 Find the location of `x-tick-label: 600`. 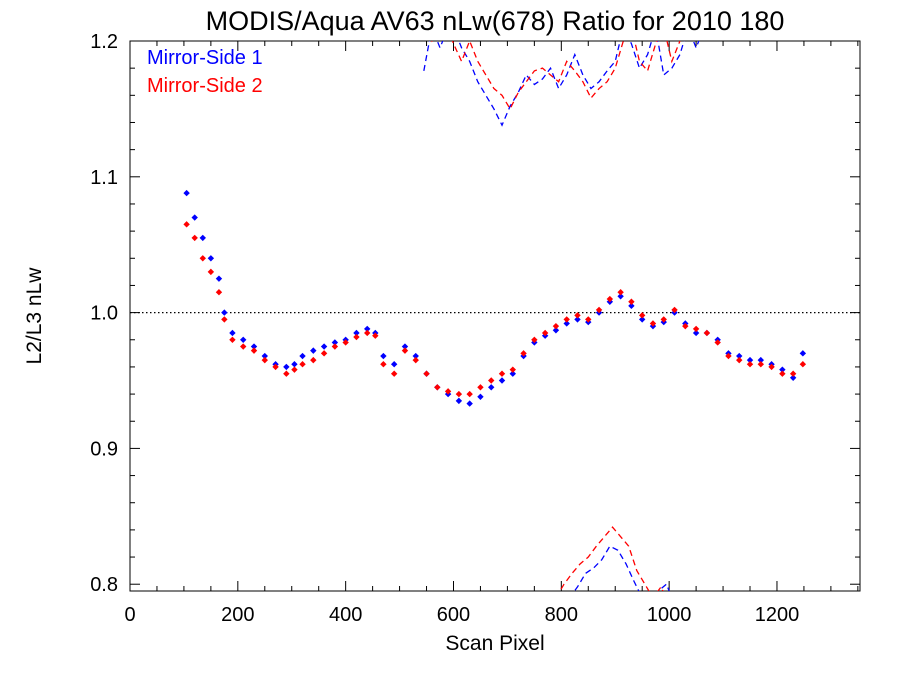

x-tick-label: 600 is located at coordinates (453, 615).